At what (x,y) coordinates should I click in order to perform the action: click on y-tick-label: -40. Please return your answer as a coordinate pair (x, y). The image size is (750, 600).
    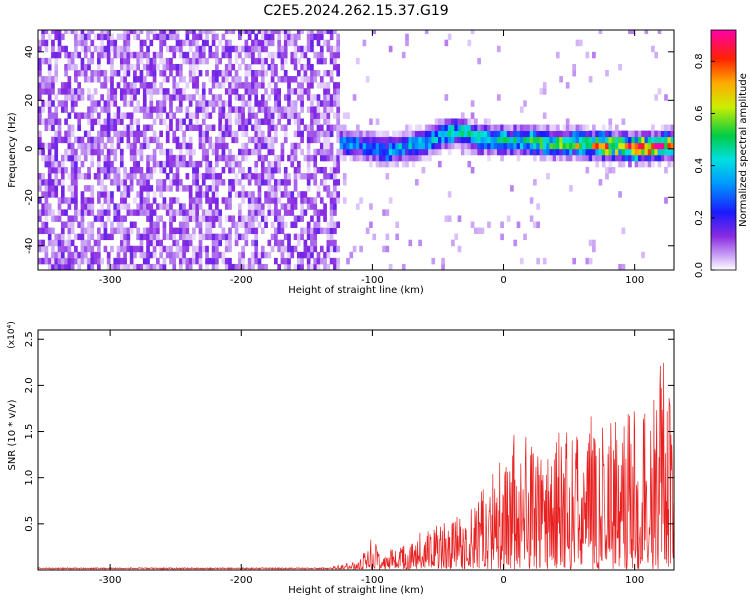
    Looking at the image, I should click on (29, 246).